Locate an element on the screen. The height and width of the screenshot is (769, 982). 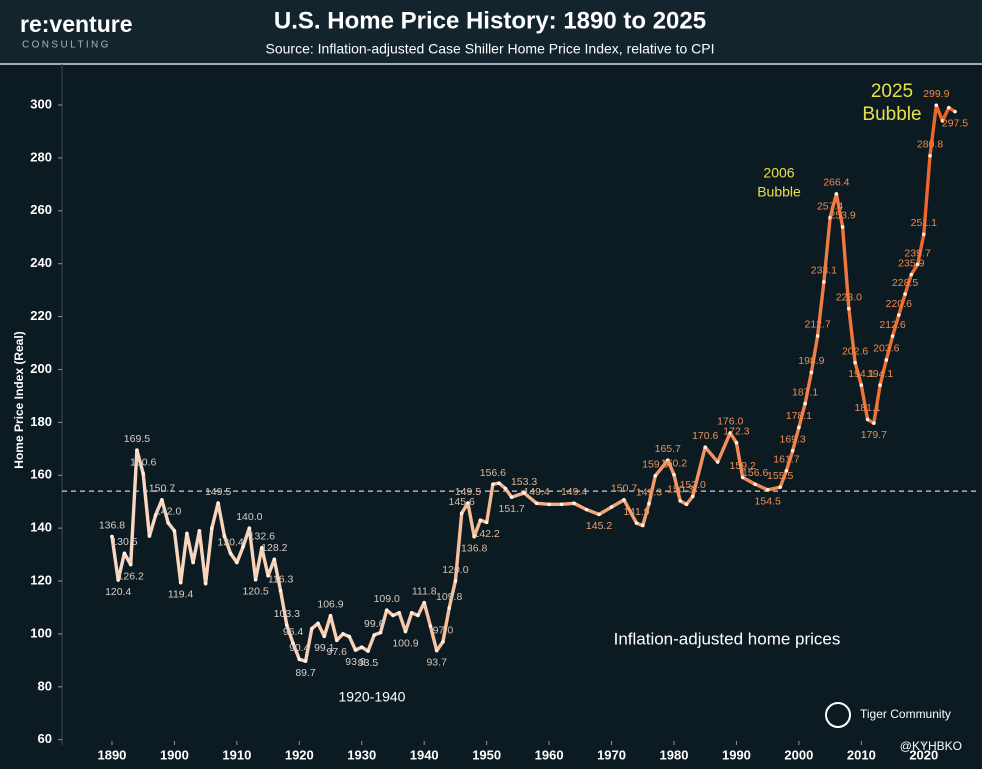
data-label: 160.6 is located at coordinates (143, 462).